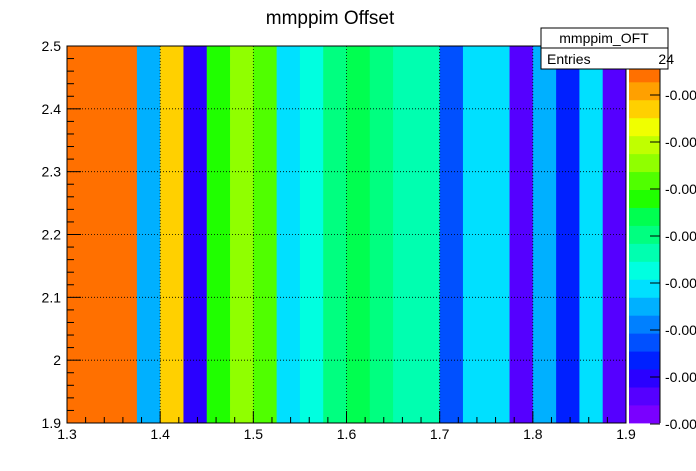  I want to click on y-tick-label: 1.9, so click(52, 423).